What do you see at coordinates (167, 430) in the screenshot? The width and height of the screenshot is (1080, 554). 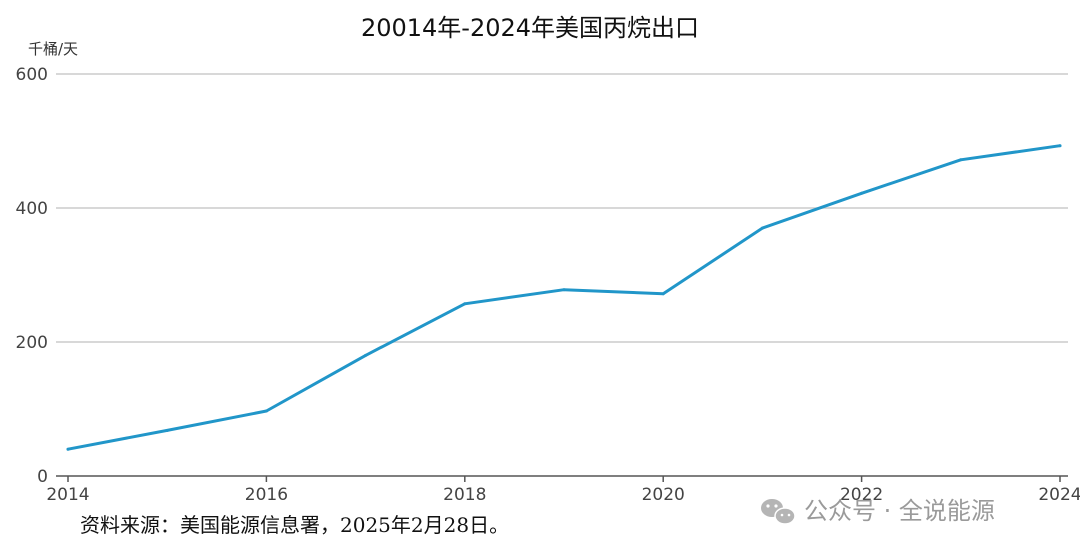 I see `data-point-2015` at bounding box center [167, 430].